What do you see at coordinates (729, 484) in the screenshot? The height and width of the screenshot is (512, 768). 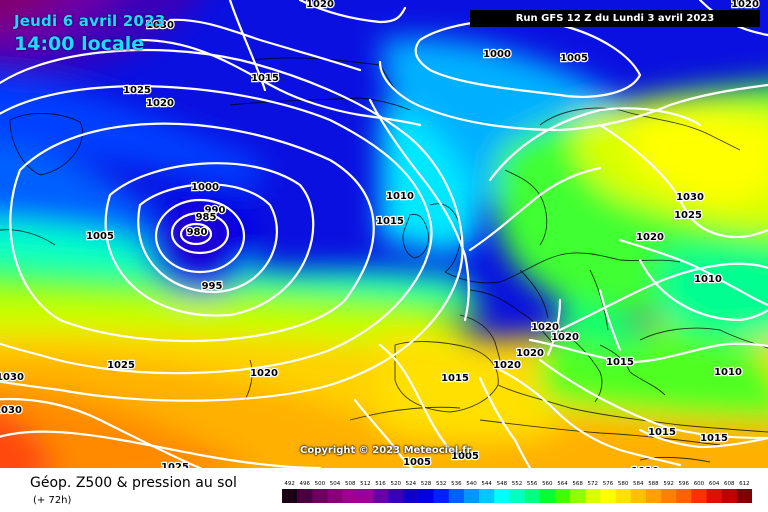 I see `legend-tick-label: 608` at bounding box center [729, 484].